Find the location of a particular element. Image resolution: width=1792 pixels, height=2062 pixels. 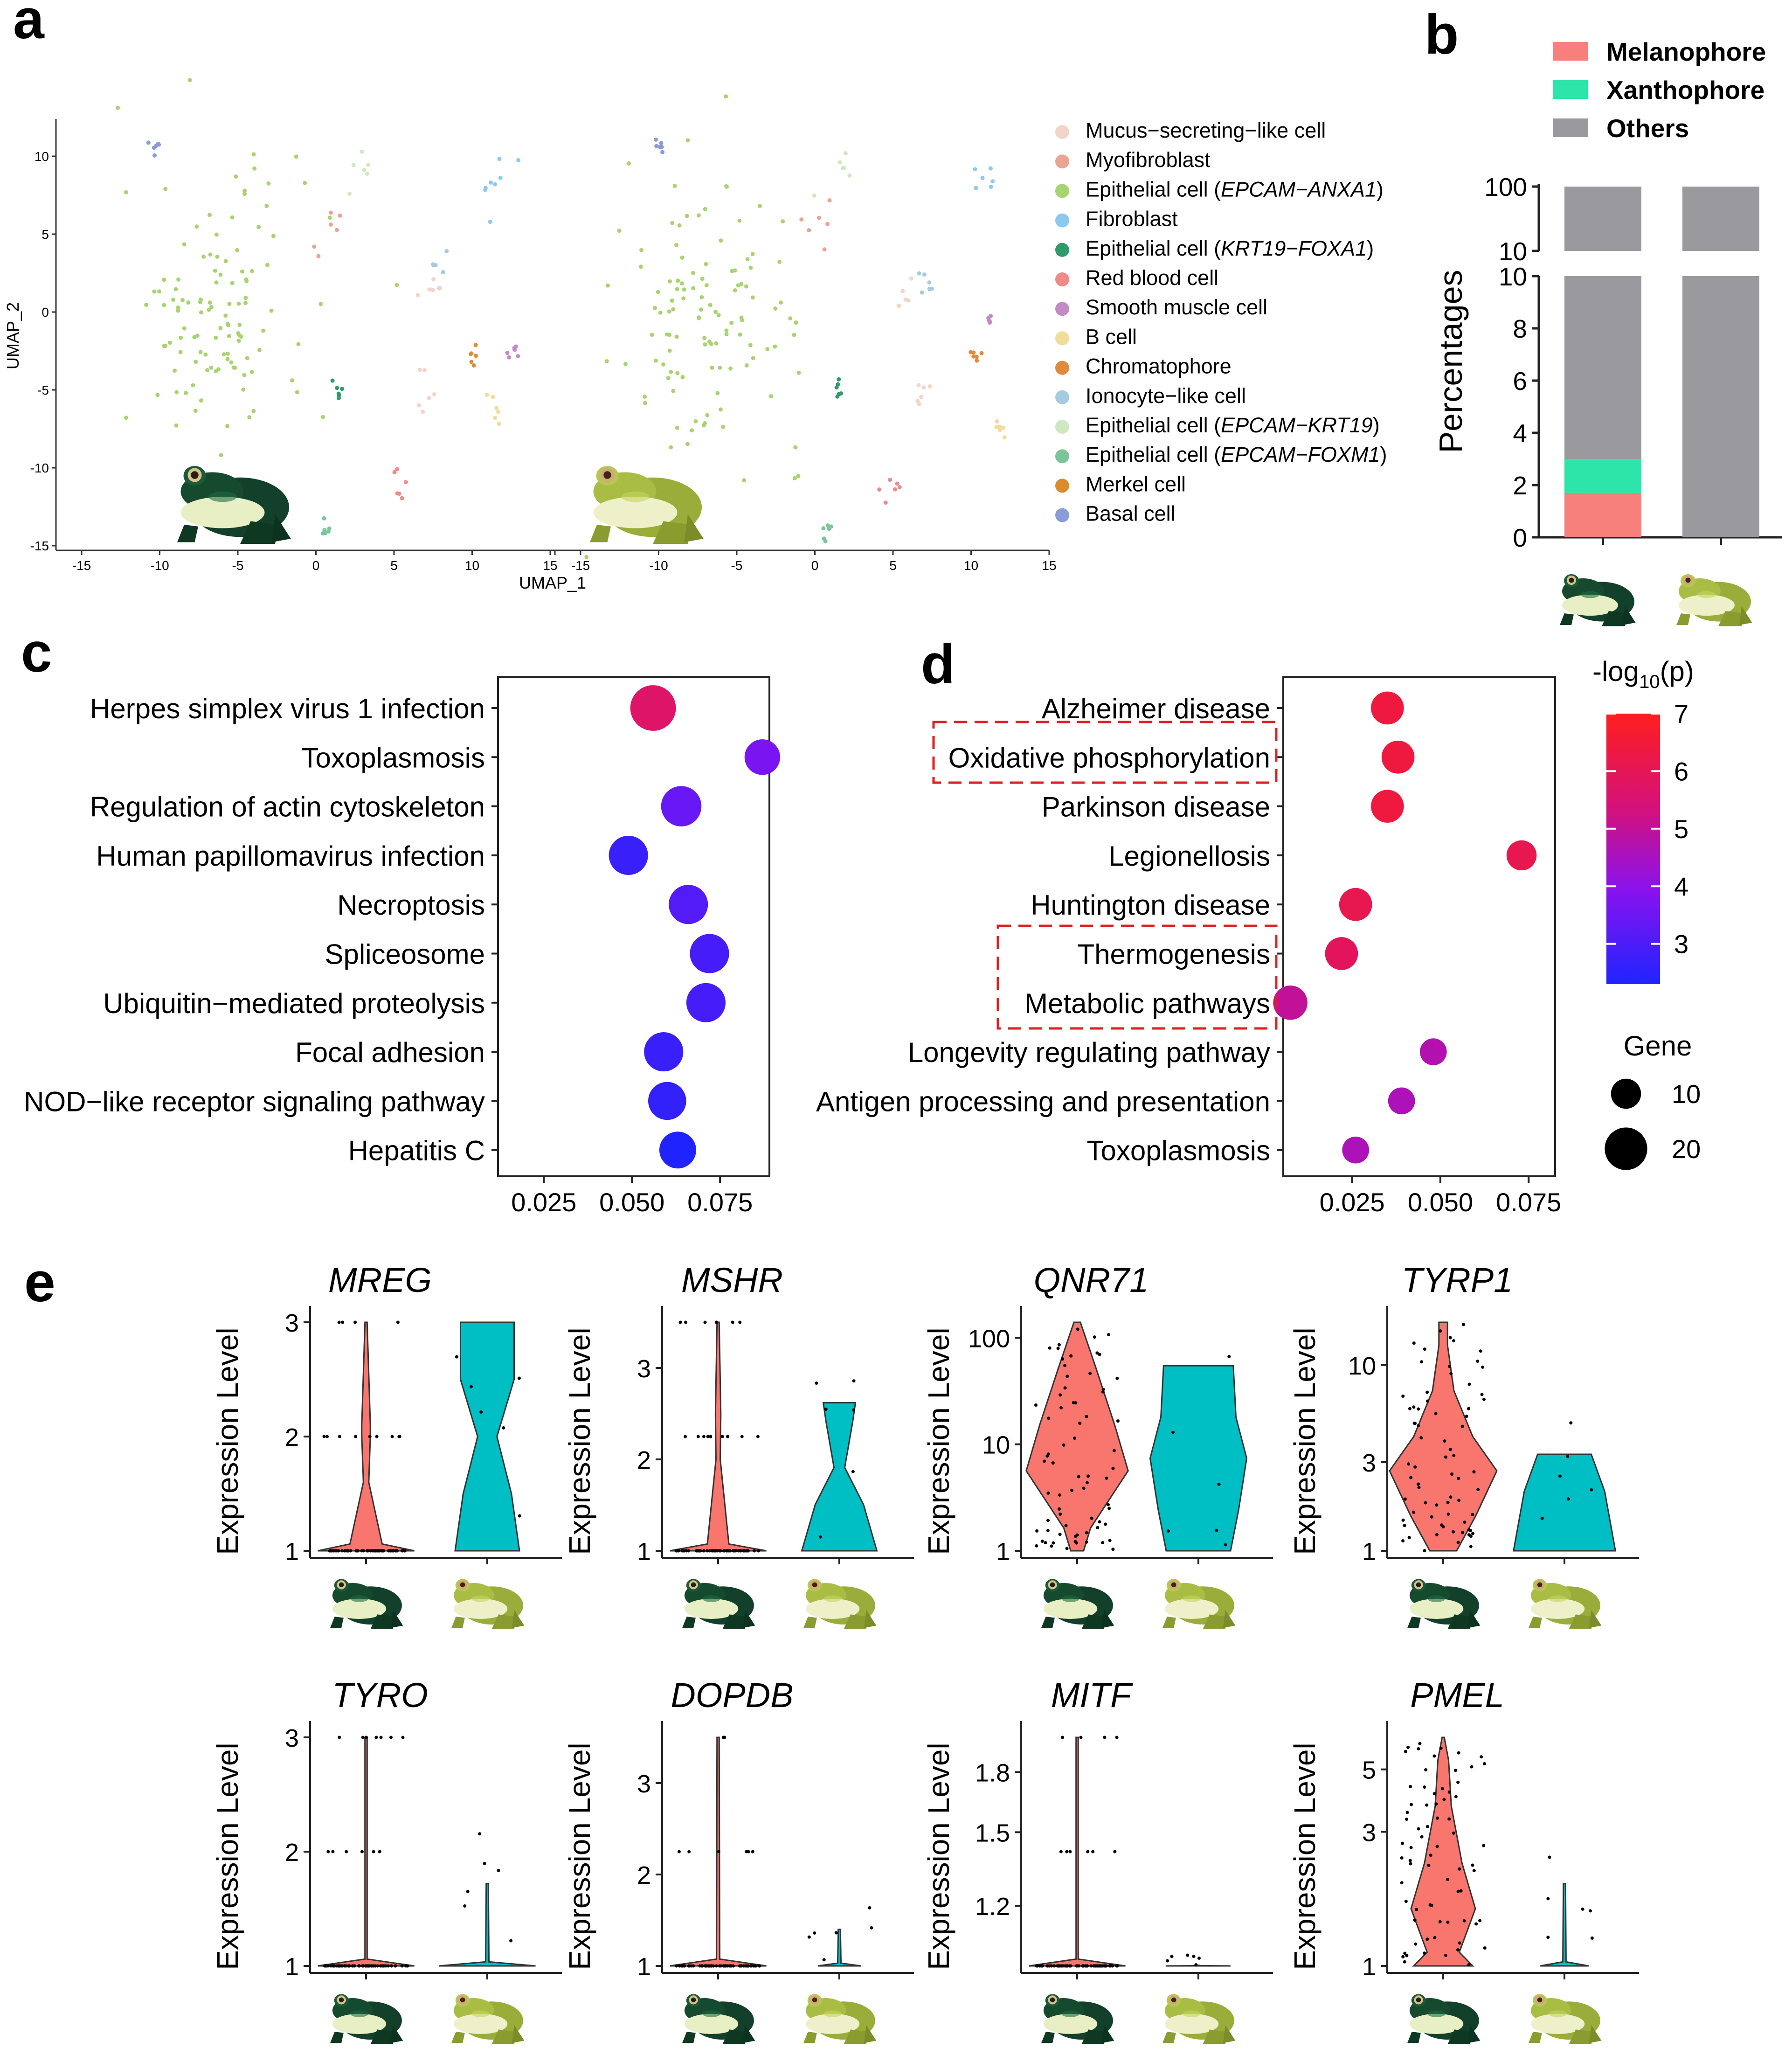

c-pathway-label: Toxoplasmosis is located at coordinates (393, 757).